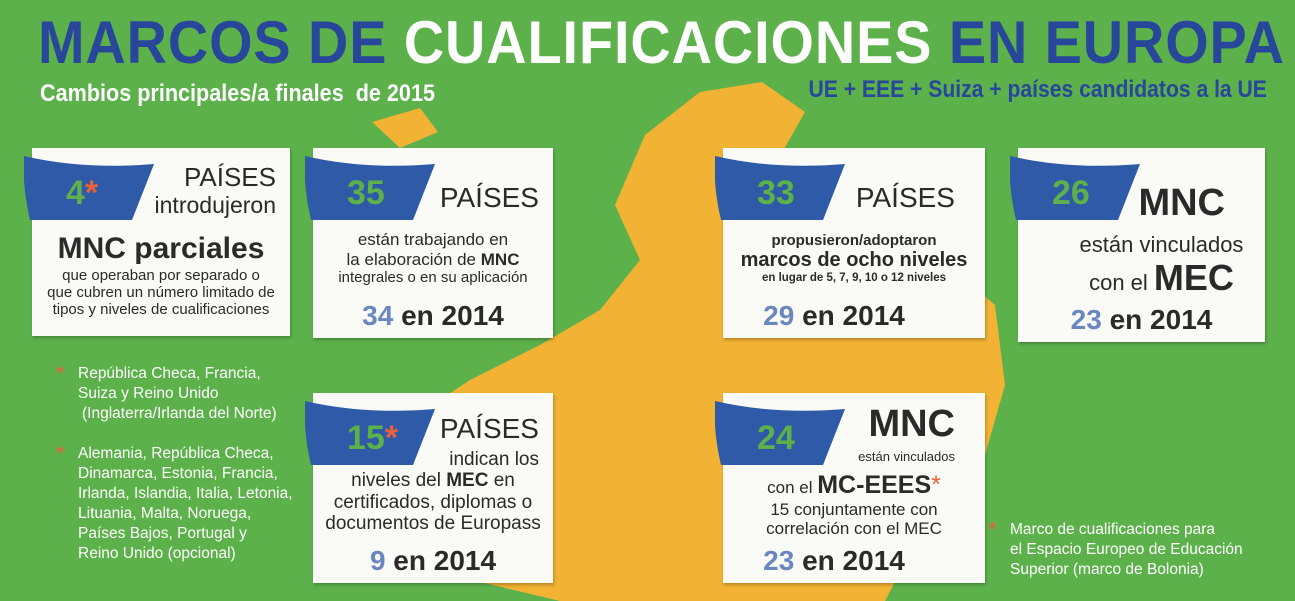  I want to click on card-text: introdujeron, so click(215, 205).